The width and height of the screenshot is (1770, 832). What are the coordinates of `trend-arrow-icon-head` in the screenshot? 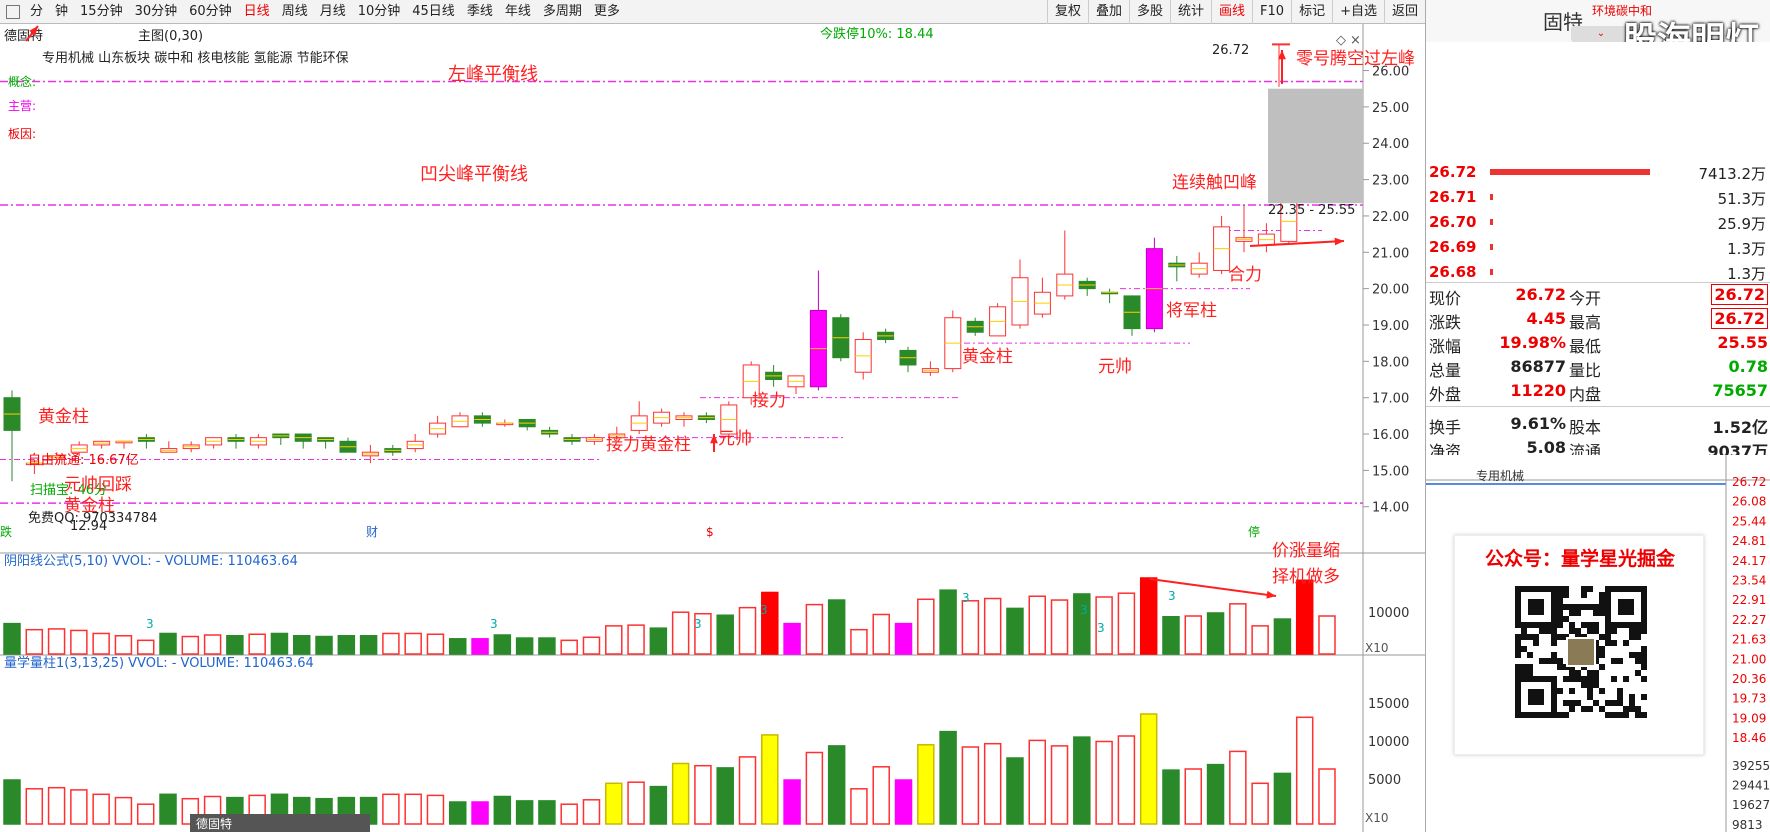 It's located at (1339, 241).